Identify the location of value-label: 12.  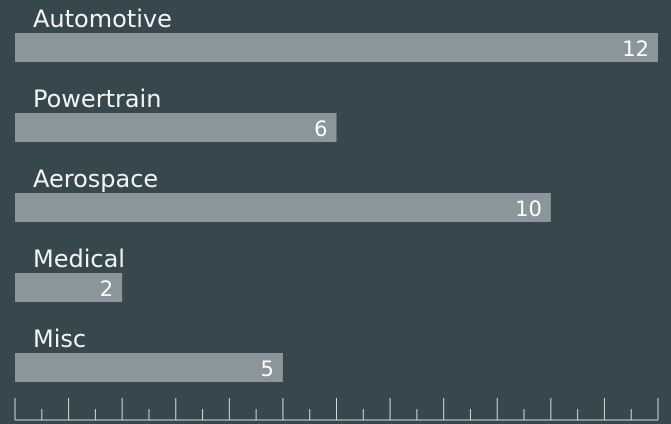
(635, 49).